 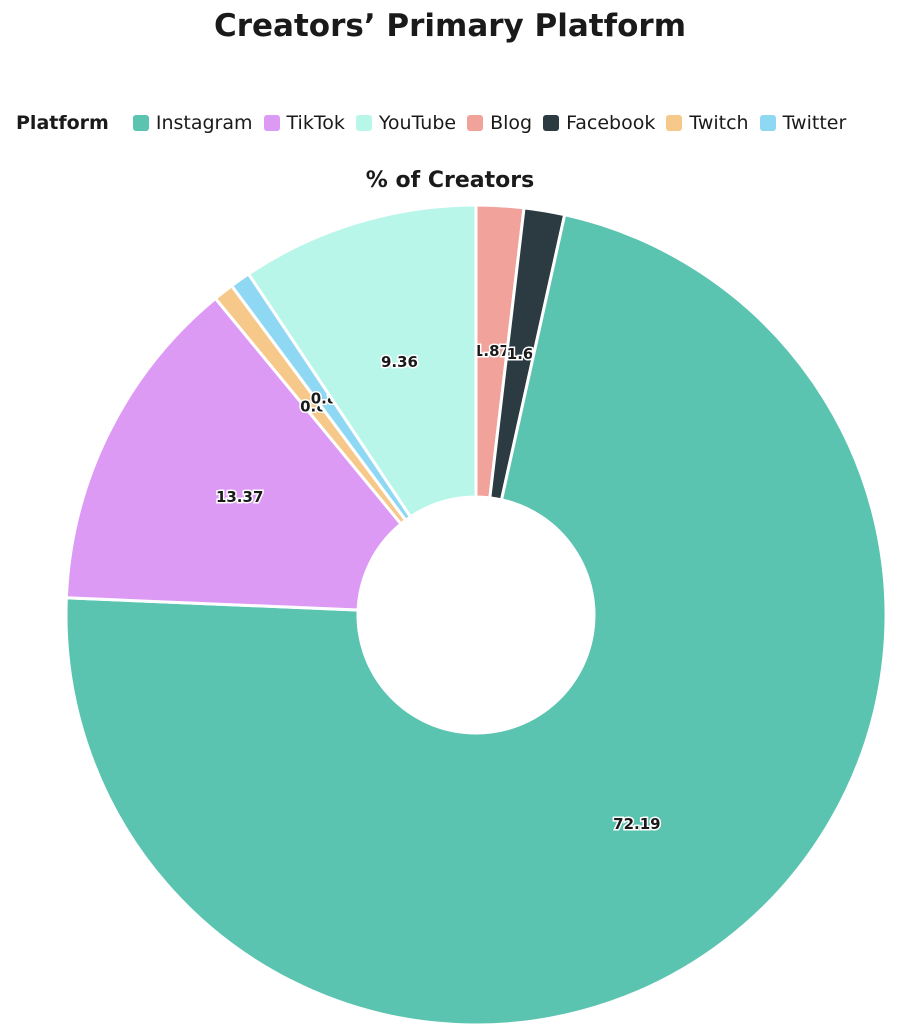 I want to click on legend-swatch-facebook, so click(x=551, y=123).